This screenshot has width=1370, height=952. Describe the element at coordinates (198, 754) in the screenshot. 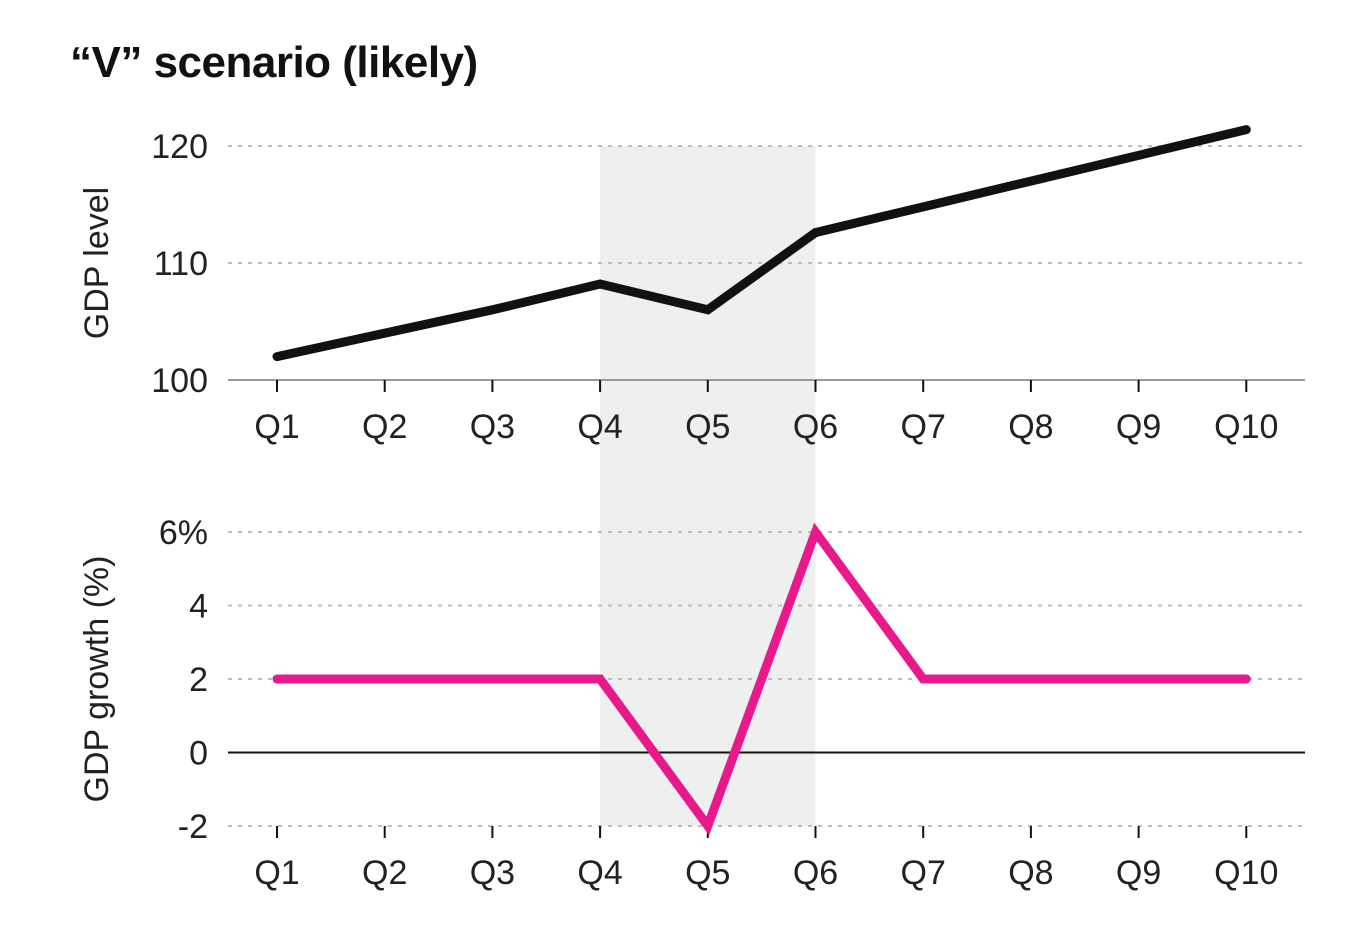

I see `y-tick-label: 0` at that location.